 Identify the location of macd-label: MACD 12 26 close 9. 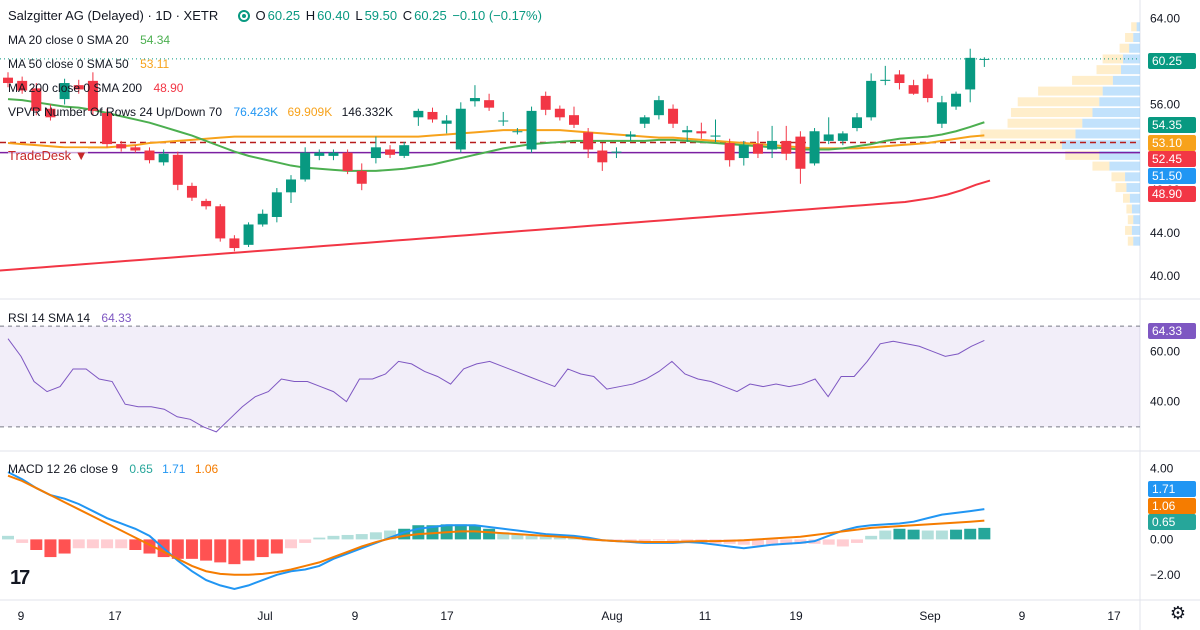
(63, 469).